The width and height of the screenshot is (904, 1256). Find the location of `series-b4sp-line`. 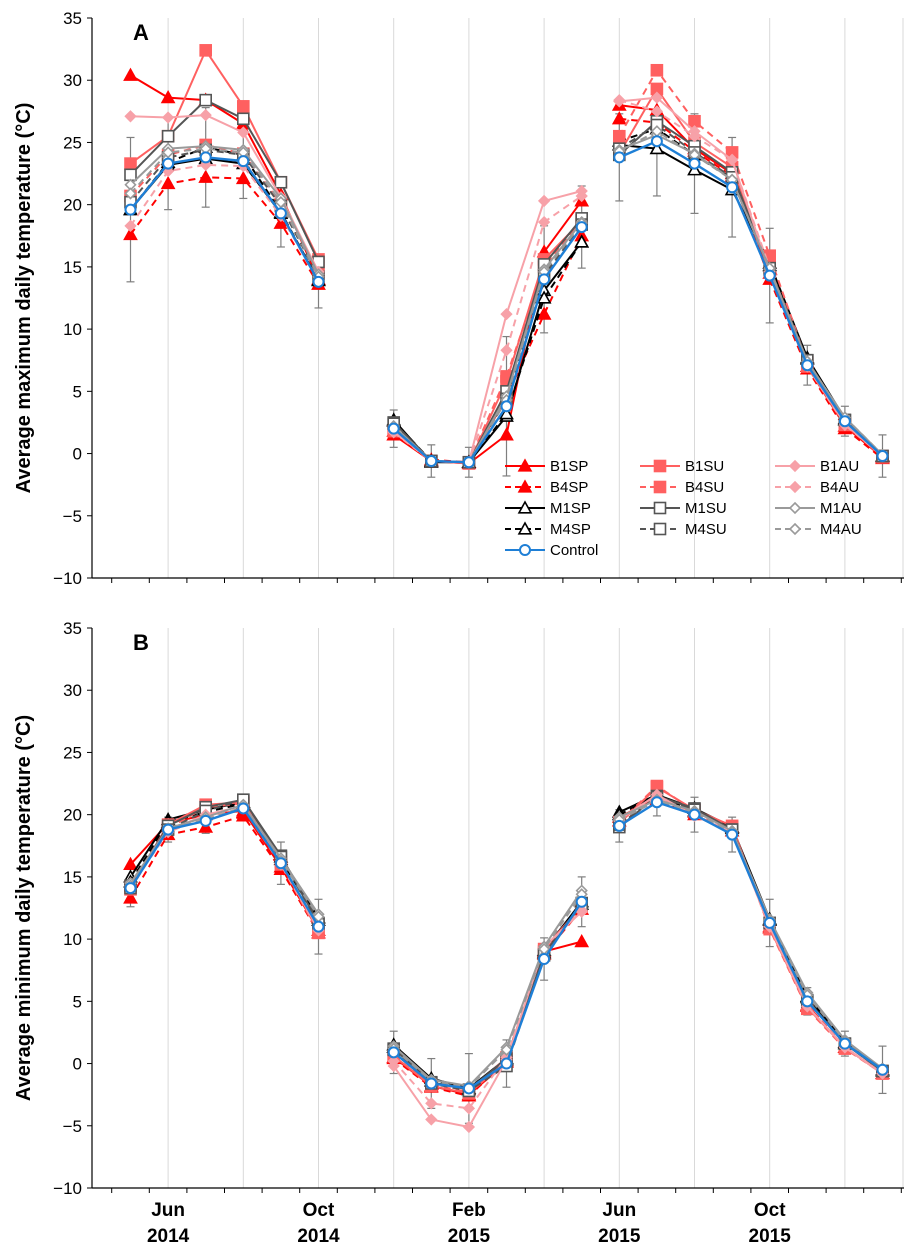

series-b4sp-line is located at coordinates (751, 288).